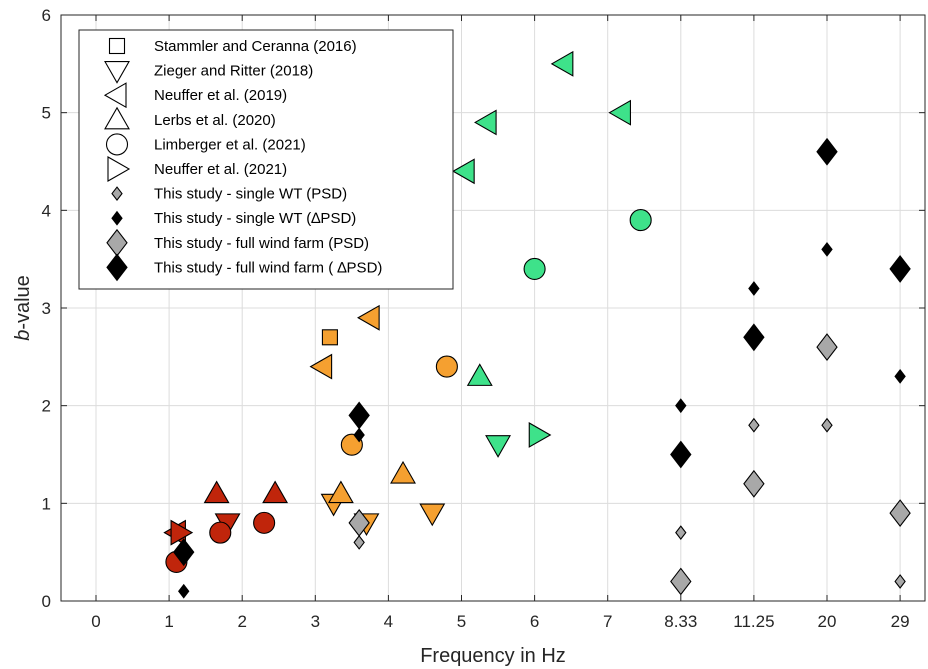 This screenshot has width=928, height=669. I want to click on legend-label: Neuffer et al. (2019), so click(220, 95).